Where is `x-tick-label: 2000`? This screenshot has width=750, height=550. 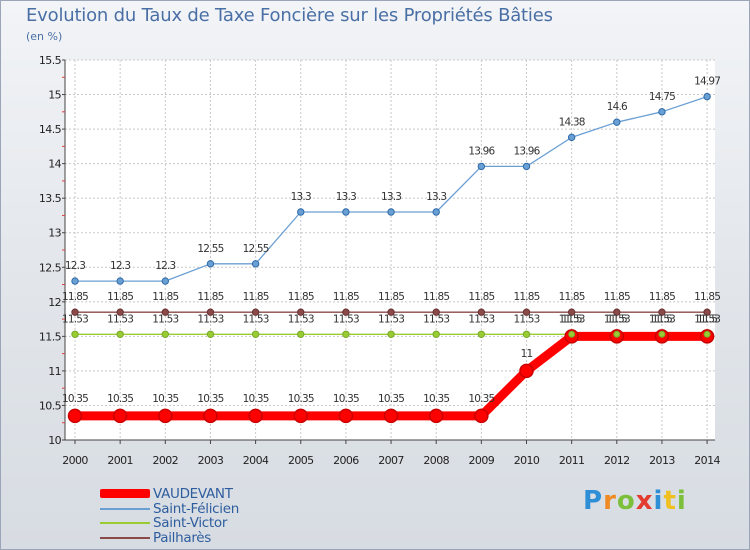
x-tick-label: 2000 is located at coordinates (75, 460).